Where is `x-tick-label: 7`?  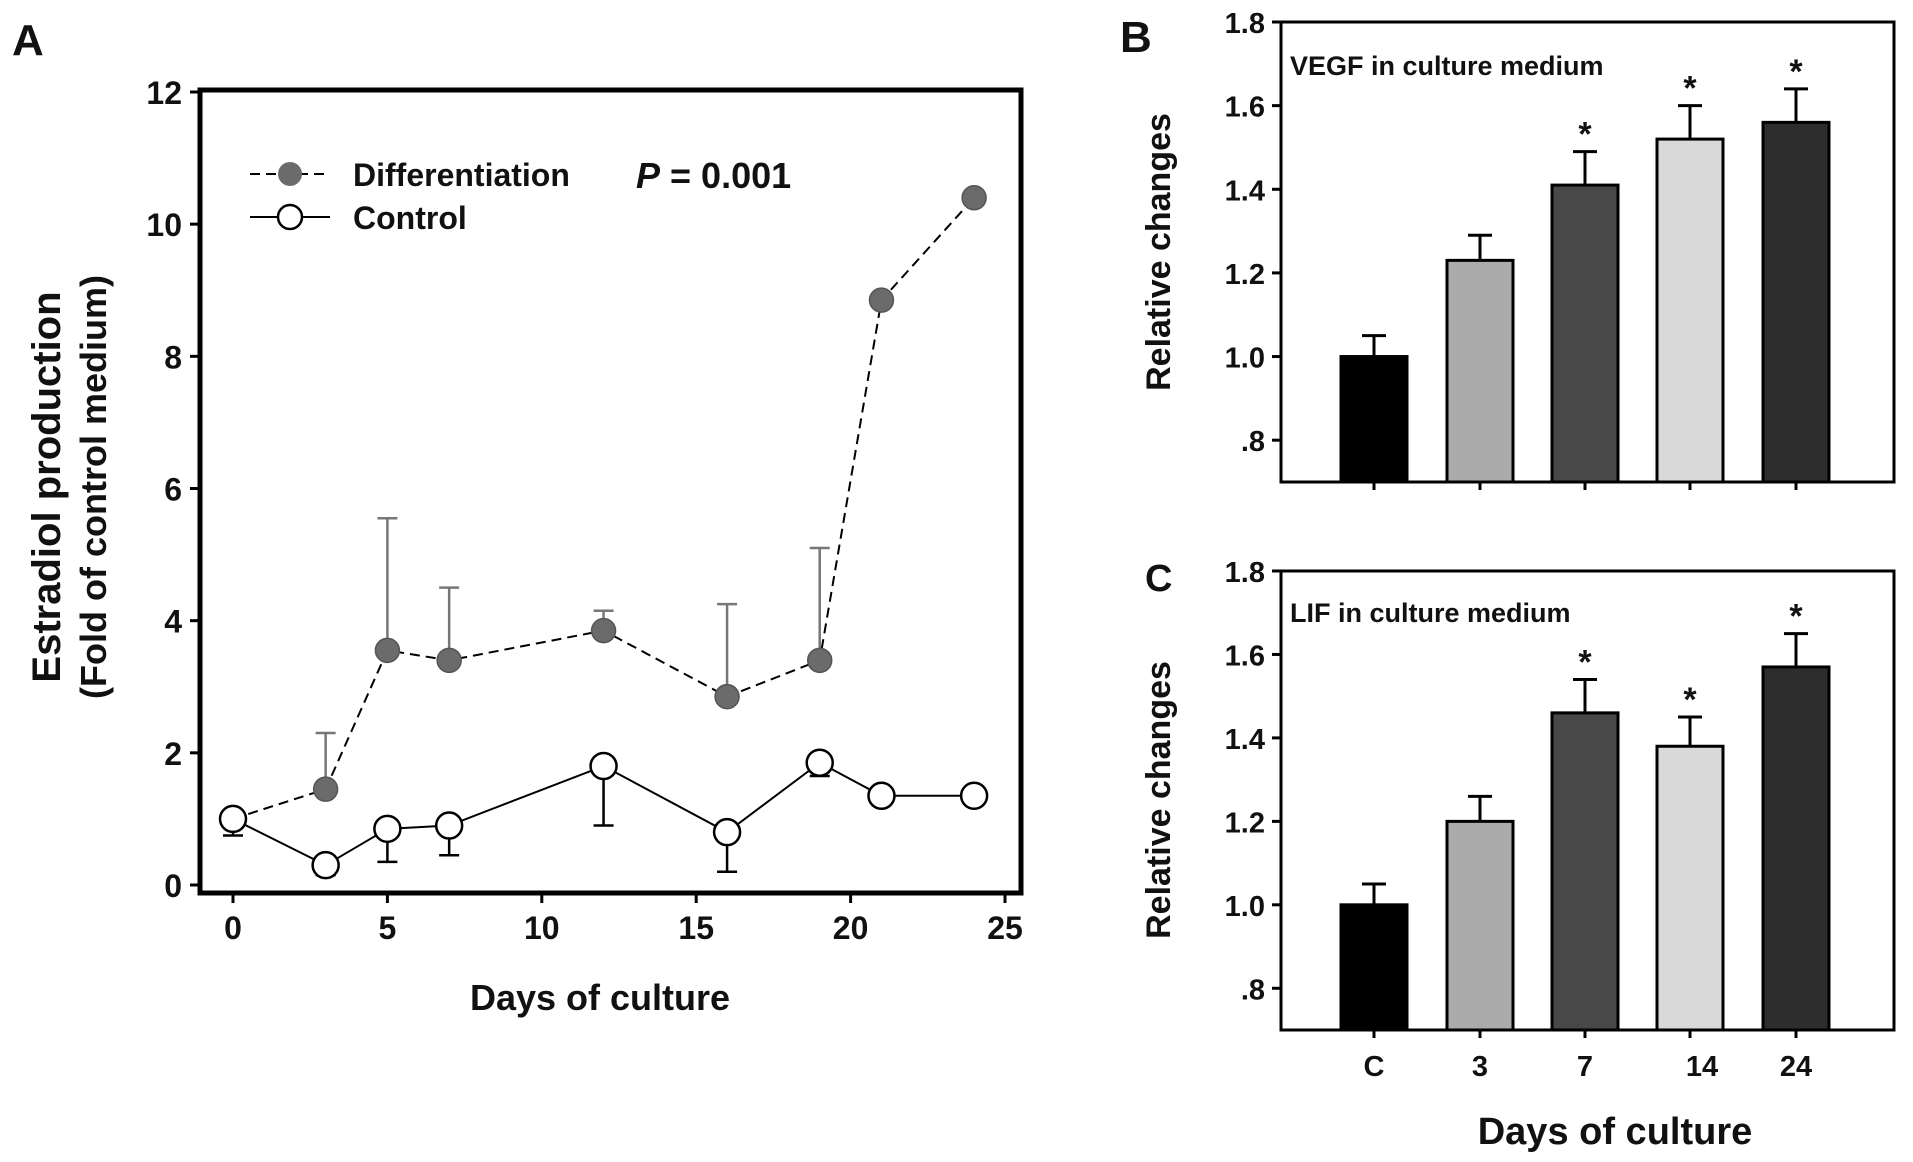 x-tick-label: 7 is located at coordinates (1585, 1067).